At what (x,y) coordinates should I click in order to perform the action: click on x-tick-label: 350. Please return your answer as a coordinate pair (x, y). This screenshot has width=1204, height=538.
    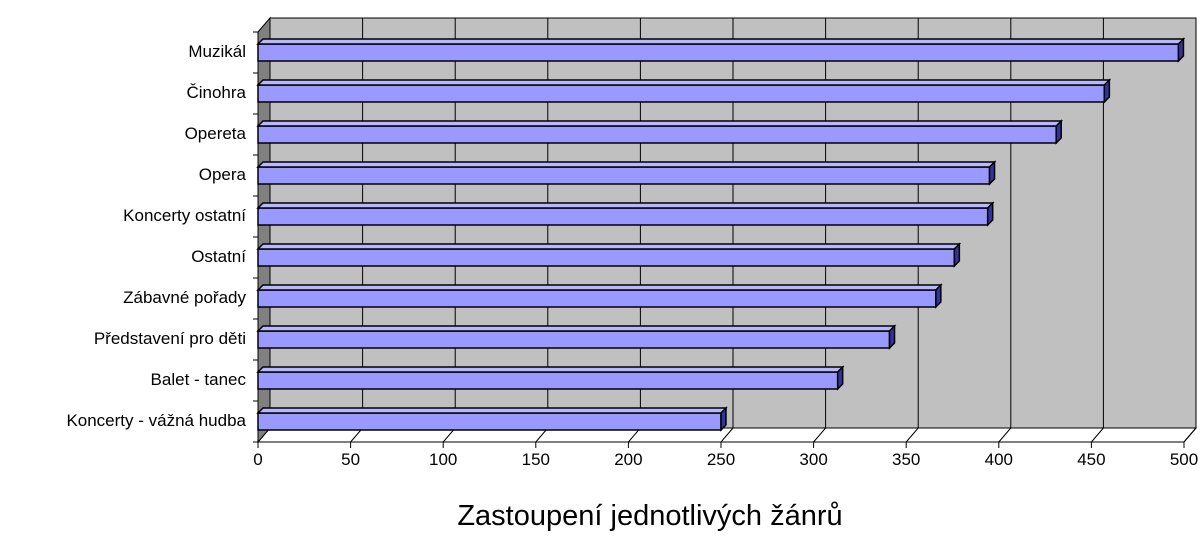
    Looking at the image, I should click on (906, 459).